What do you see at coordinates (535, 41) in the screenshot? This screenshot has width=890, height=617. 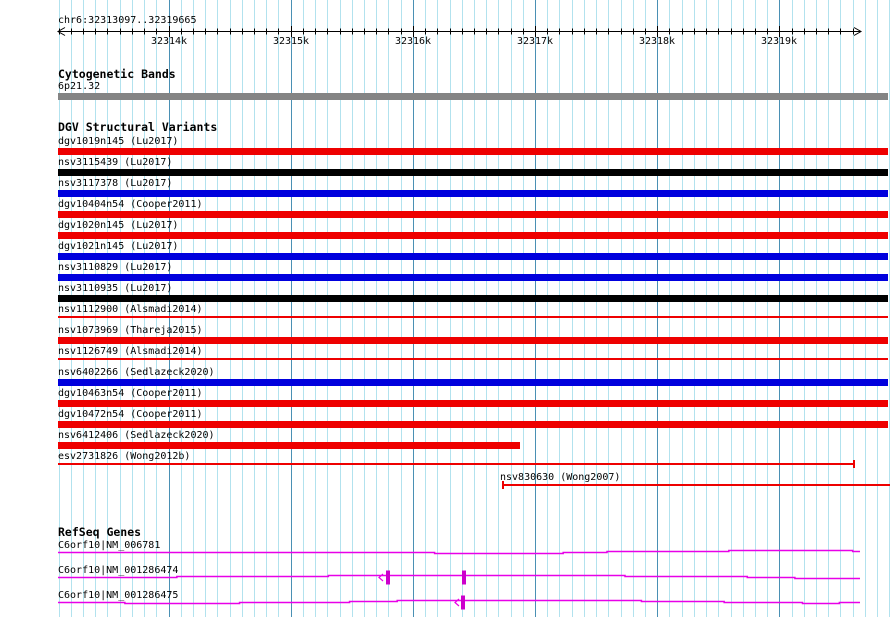 I see `ruler-tick-label: 32317k` at bounding box center [535, 41].